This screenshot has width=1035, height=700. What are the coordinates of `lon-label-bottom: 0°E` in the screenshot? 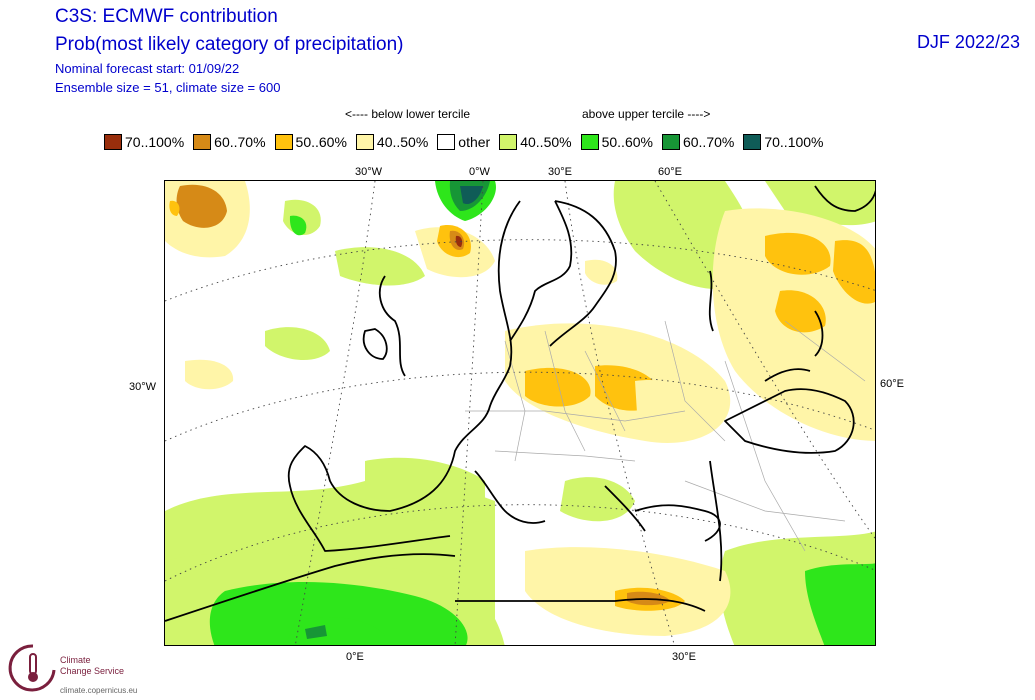 It's located at (355, 657).